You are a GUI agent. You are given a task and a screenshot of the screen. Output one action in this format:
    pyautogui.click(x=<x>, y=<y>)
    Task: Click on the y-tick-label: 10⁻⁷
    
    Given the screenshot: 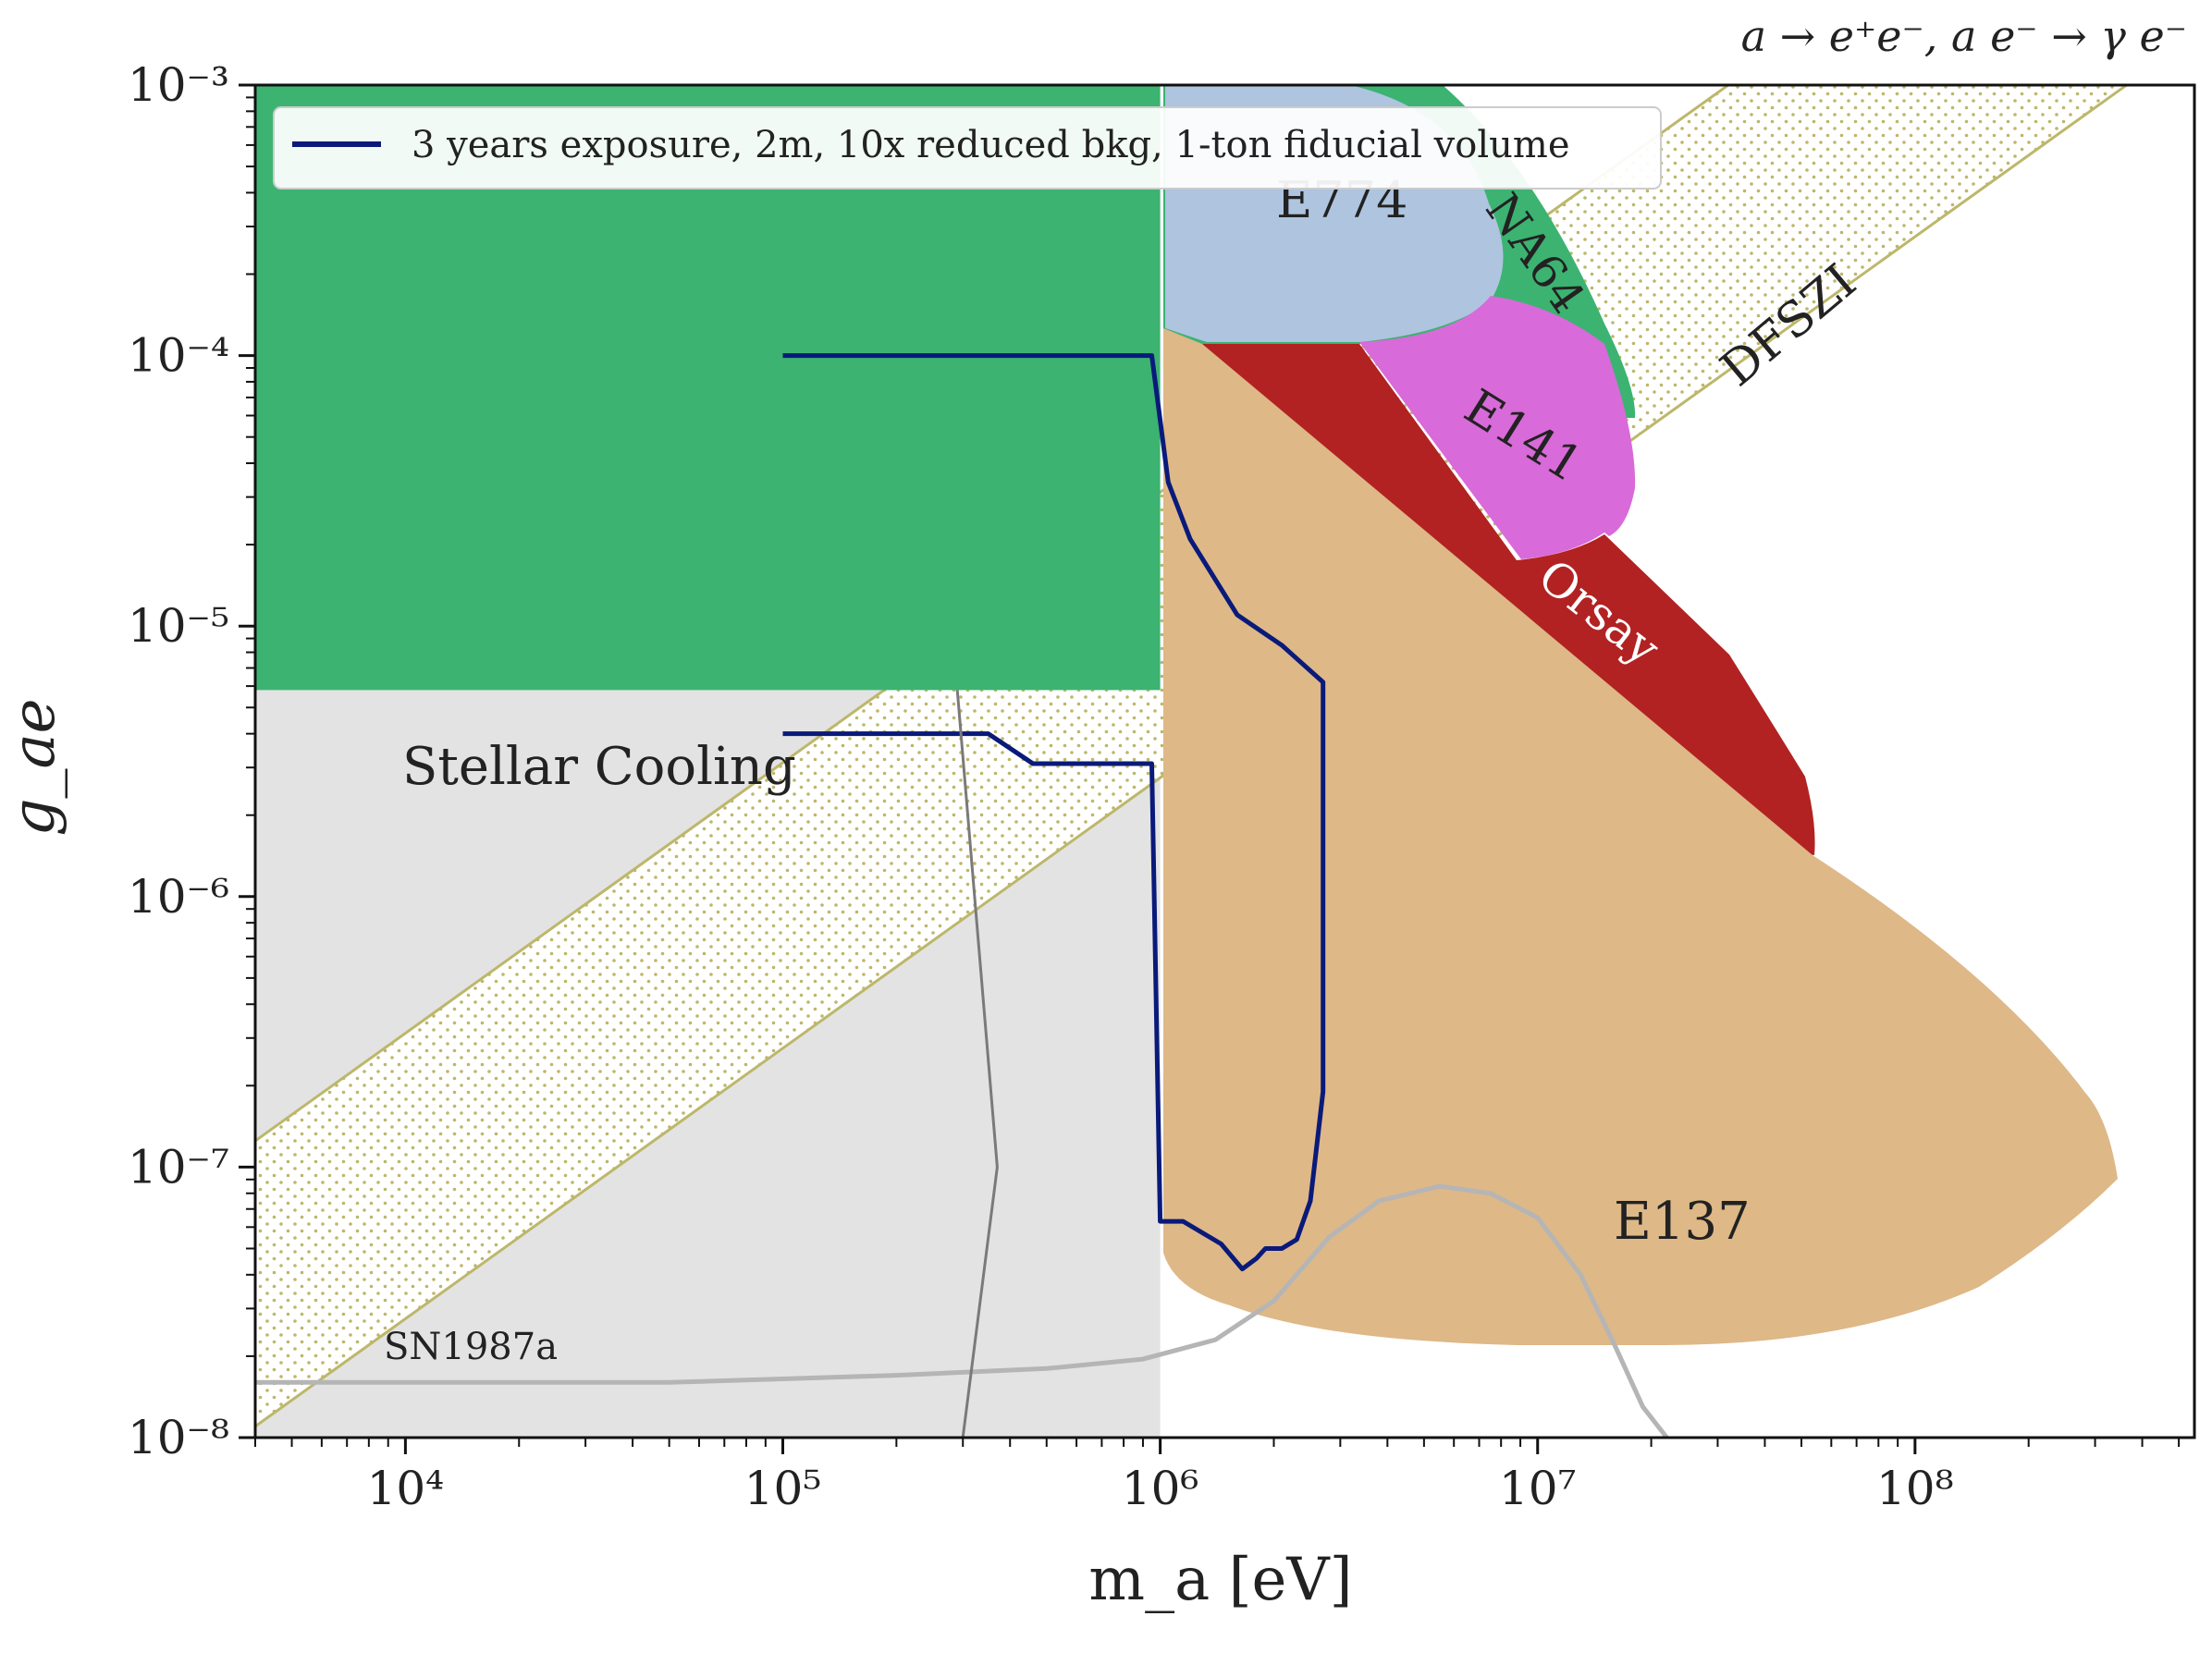 What is the action you would take?
    pyautogui.click(x=179, y=1167)
    